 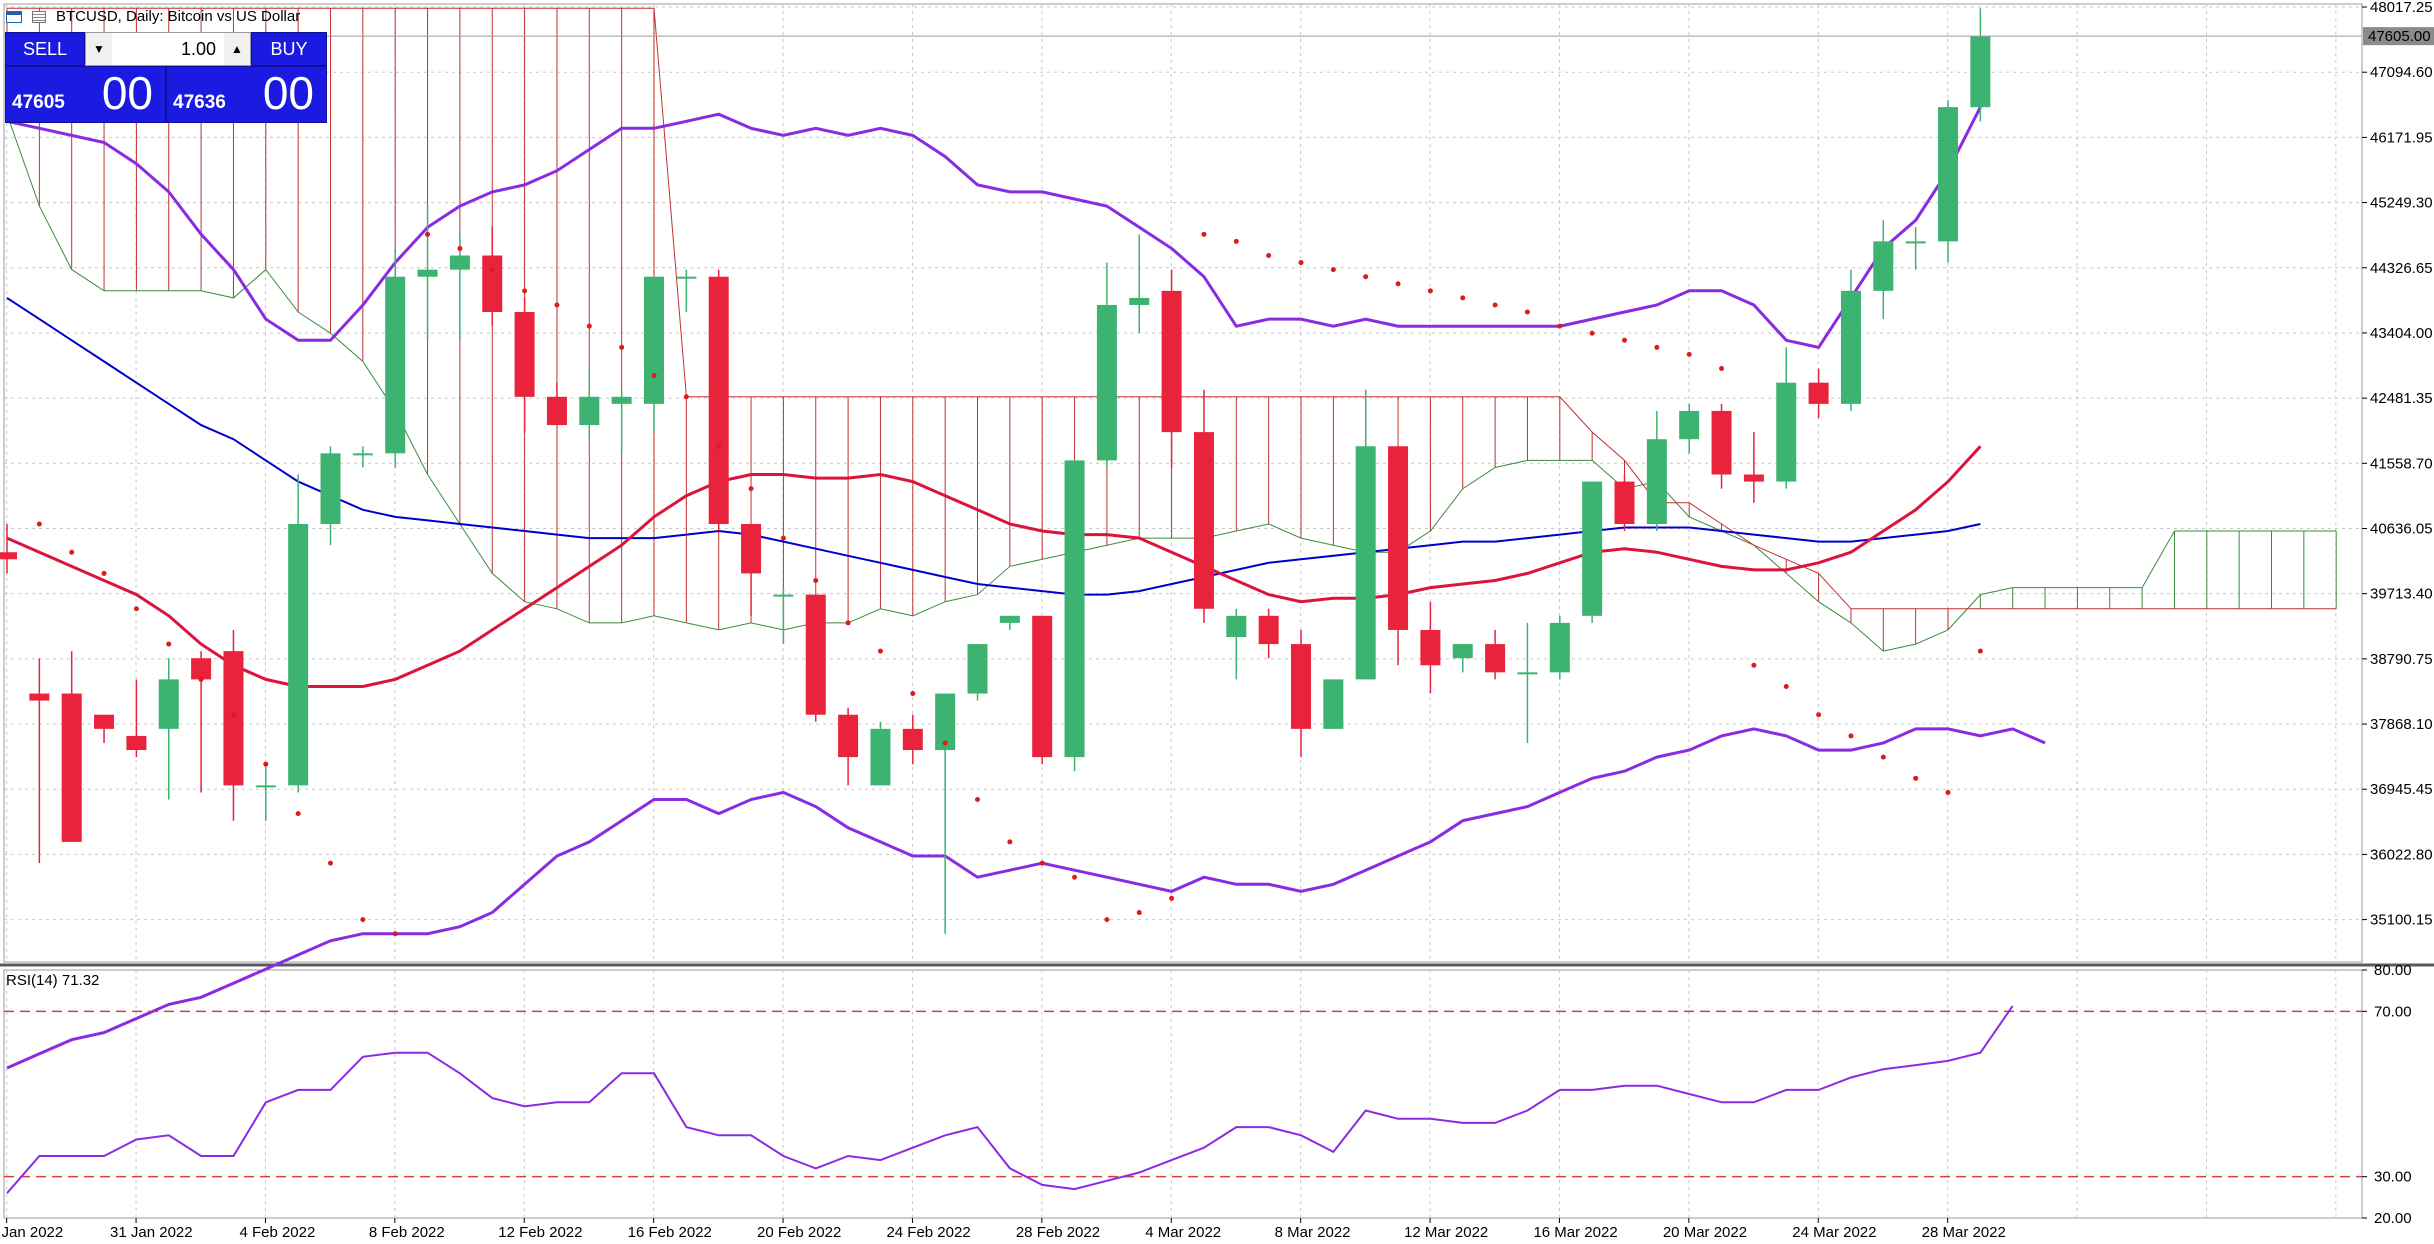 What do you see at coordinates (2401, 203) in the screenshot?
I see `price-tick-label: 45249.30` at bounding box center [2401, 203].